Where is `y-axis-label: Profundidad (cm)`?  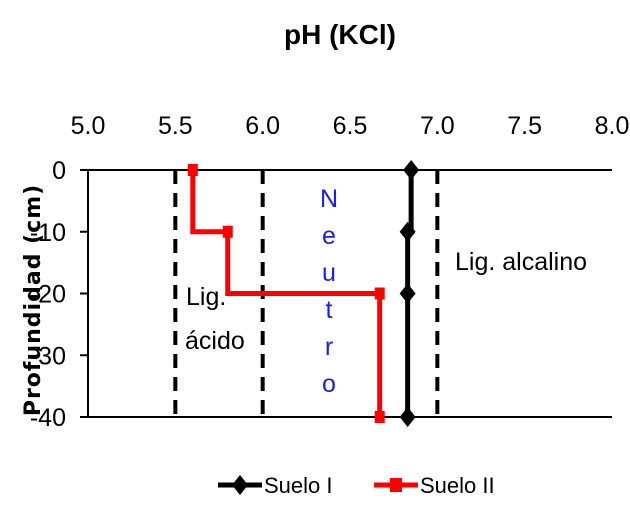
y-axis-label: Profundidad (cm) is located at coordinates (33, 300).